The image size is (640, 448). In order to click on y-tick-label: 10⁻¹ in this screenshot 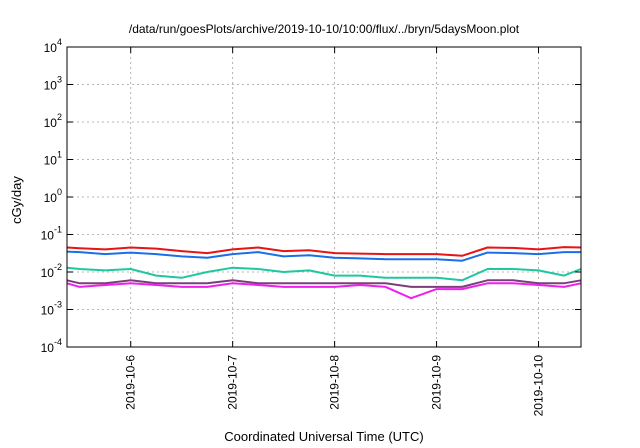, I will do `click(51, 234)`.